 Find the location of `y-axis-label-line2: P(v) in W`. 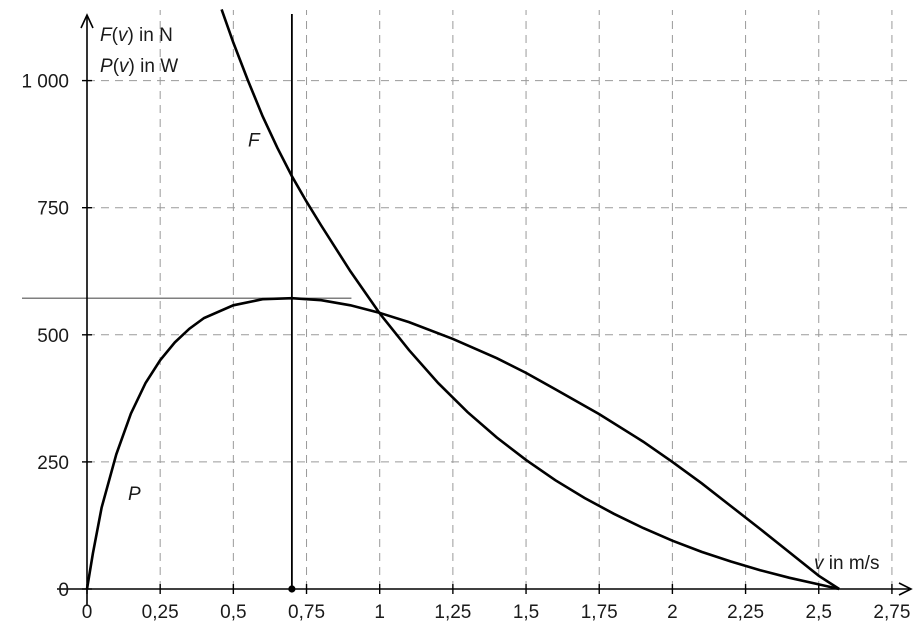

y-axis-label-line2: P(v) in W is located at coordinates (139, 66).